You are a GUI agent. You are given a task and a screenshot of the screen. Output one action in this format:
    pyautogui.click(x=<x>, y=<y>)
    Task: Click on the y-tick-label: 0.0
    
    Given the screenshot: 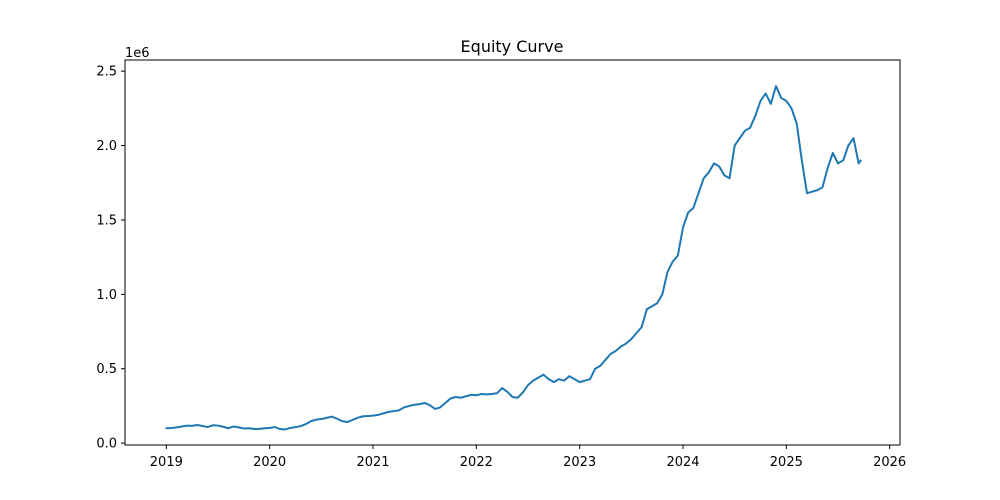 What is the action you would take?
    pyautogui.click(x=106, y=444)
    